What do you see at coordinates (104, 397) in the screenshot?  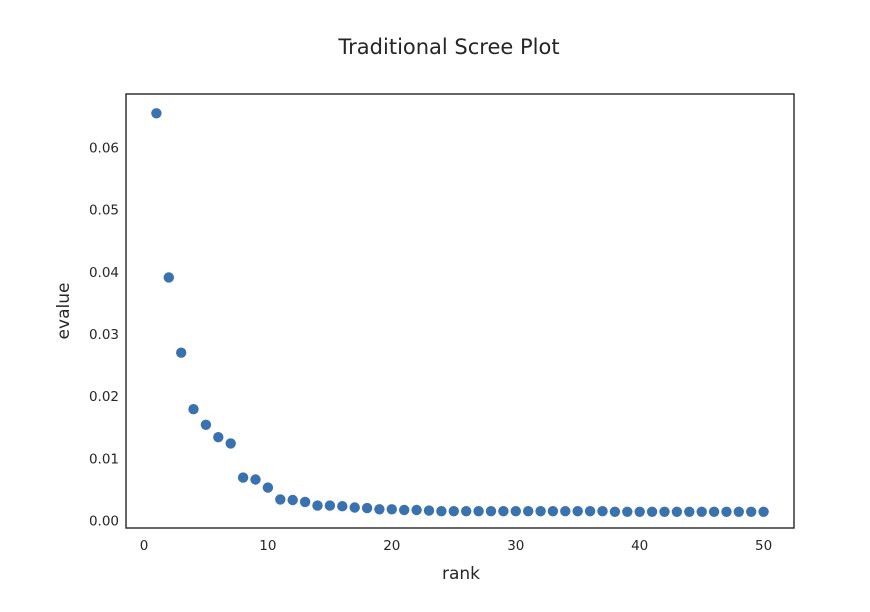 I see `y-tick-label: 0.02` at bounding box center [104, 397].